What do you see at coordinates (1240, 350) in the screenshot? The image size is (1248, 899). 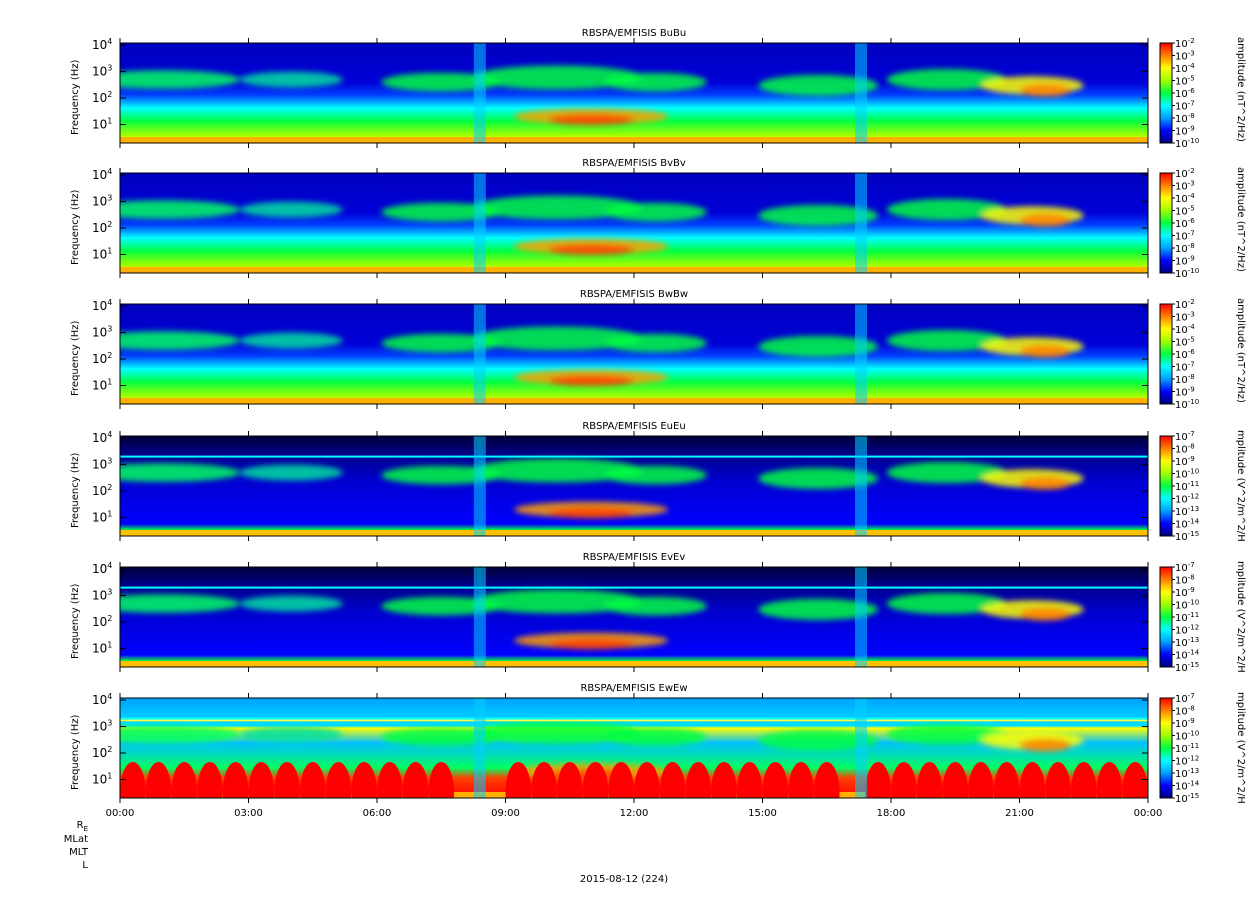 I see `colorbar-label-3: amplitude (nT^2/Hz)` at bounding box center [1240, 350].